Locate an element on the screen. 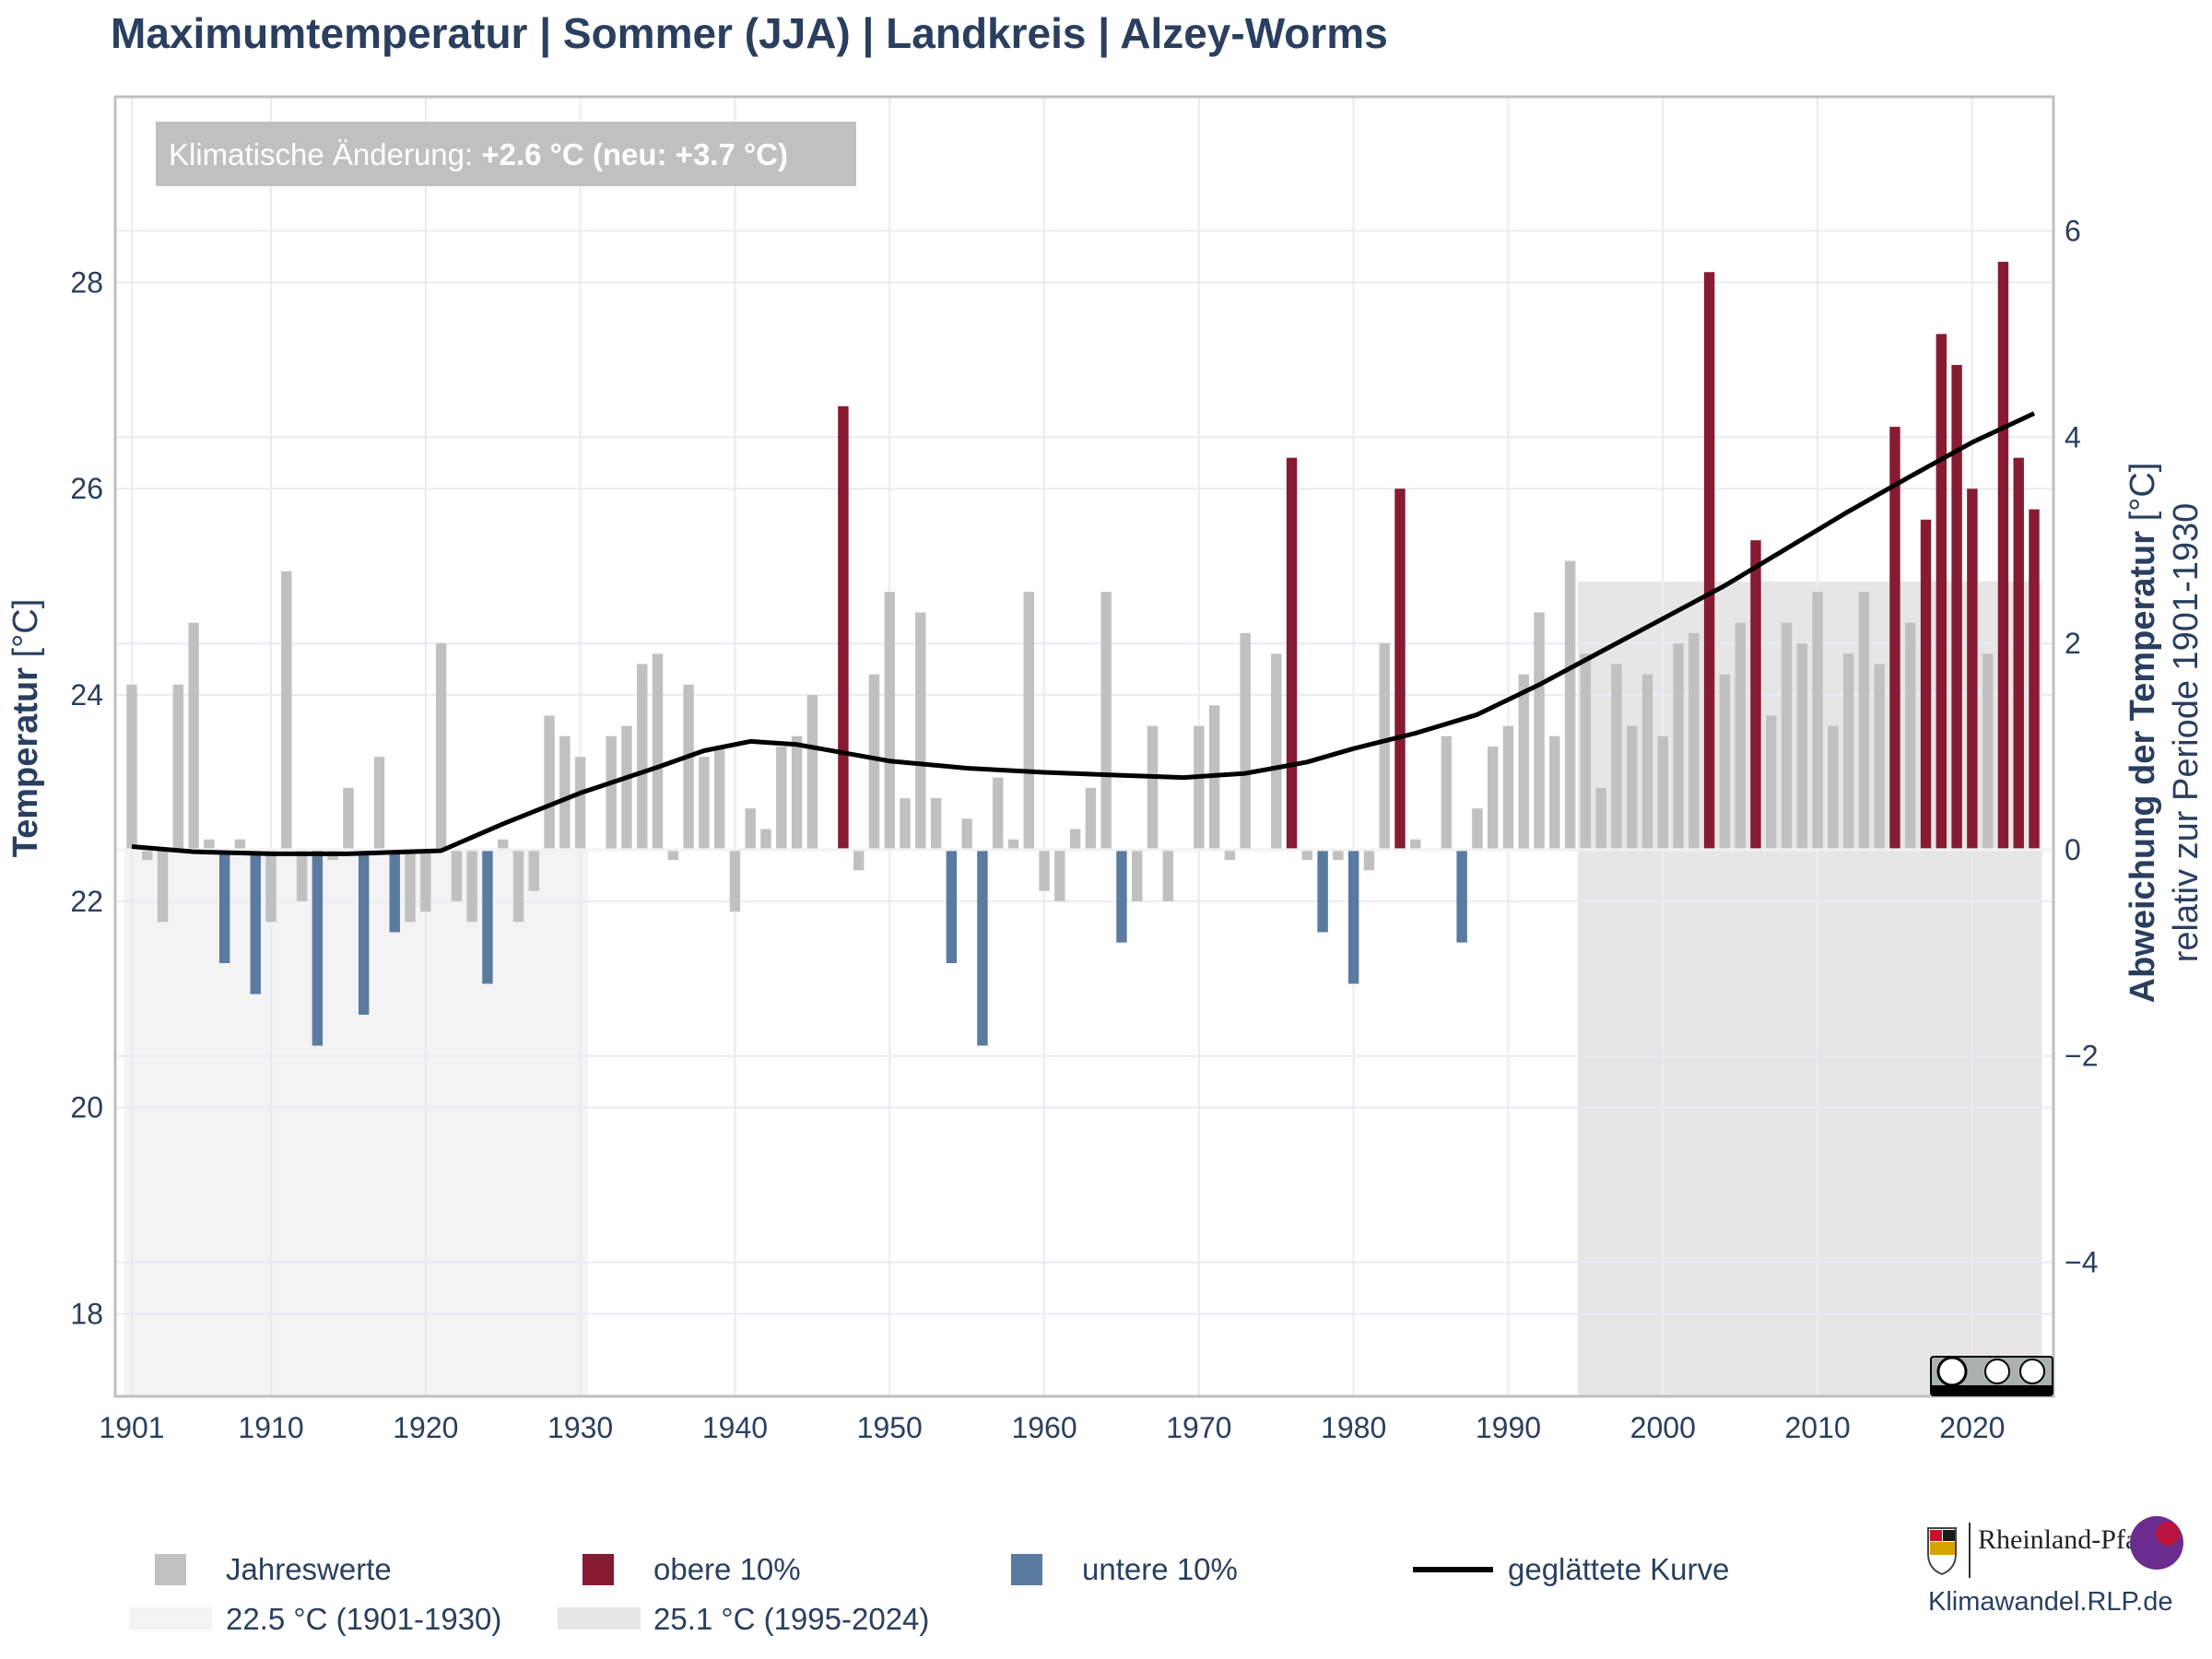 The image size is (2212, 1659). bar-1995 is located at coordinates (1586, 751).